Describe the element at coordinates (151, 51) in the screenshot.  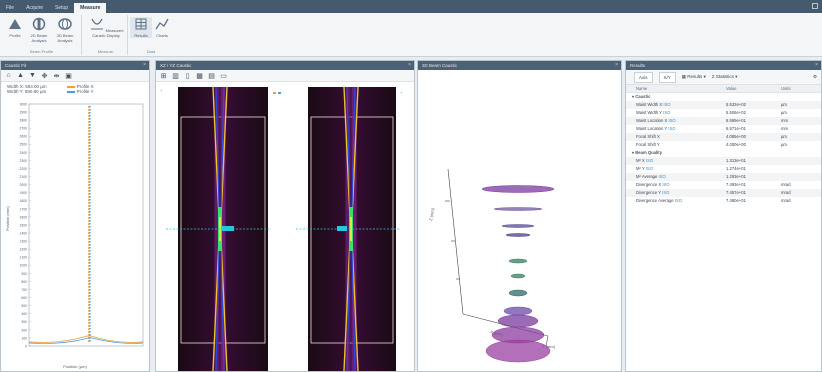
I see `ribbon-group-label: Data` at that location.